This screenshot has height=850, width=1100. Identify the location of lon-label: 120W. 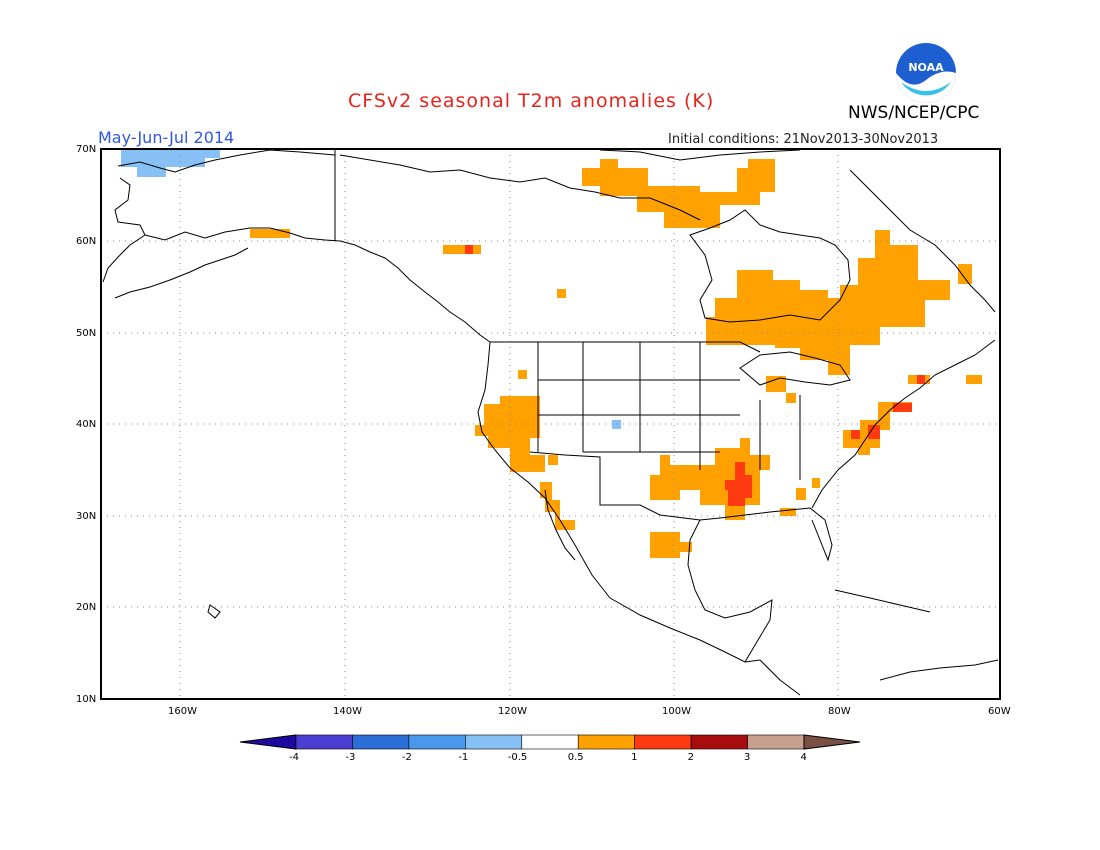
(512, 711).